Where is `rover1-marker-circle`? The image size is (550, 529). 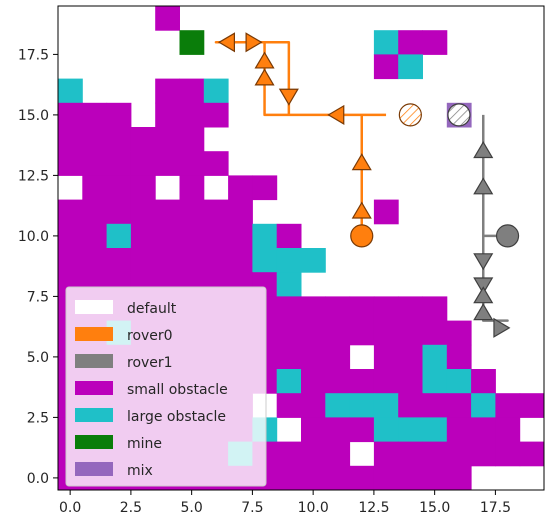
rover1-marker-circle is located at coordinates (507, 236).